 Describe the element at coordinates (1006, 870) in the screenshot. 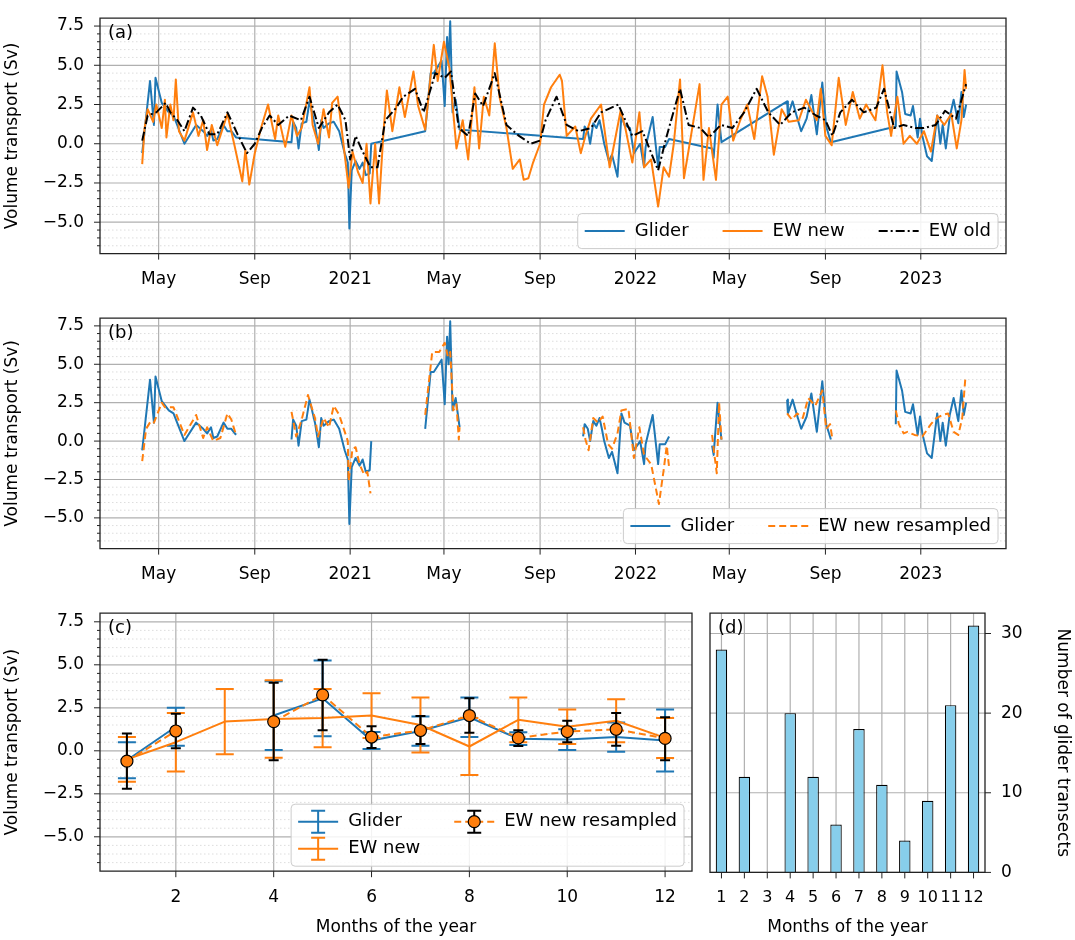

I see `y2-tick-label: 0` at that location.